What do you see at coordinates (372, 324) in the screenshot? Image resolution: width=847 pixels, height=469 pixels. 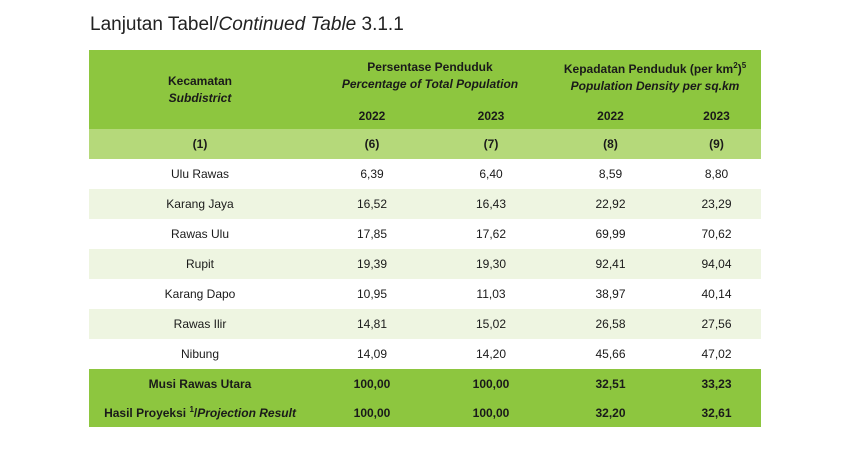 I see `table-cell: 14,81` at bounding box center [372, 324].